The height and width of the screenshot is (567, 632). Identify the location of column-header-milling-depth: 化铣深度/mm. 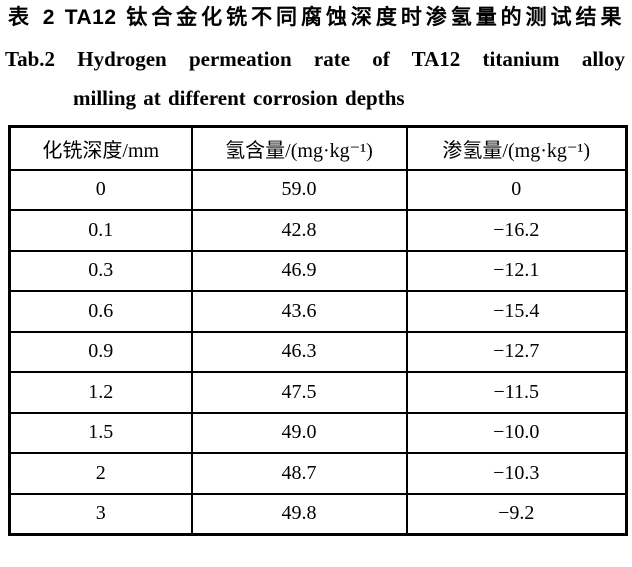
(100, 148).